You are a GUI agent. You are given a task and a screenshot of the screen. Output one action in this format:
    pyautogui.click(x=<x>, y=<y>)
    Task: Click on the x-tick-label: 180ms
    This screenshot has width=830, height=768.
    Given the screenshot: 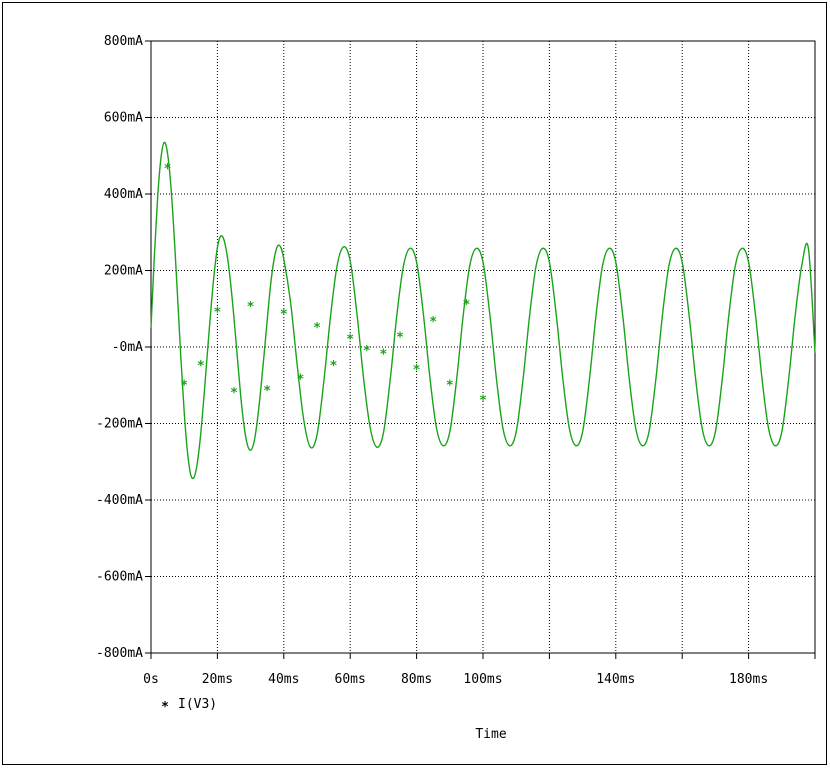 What is the action you would take?
    pyautogui.click(x=748, y=679)
    